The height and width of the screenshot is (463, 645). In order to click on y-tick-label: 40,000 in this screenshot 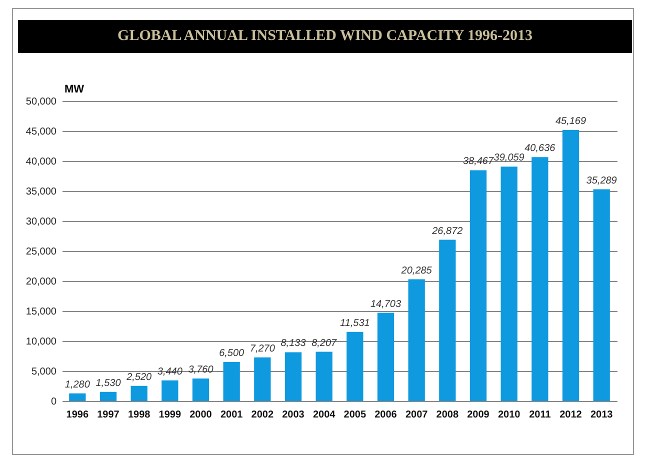, I will do `click(41, 162)`.